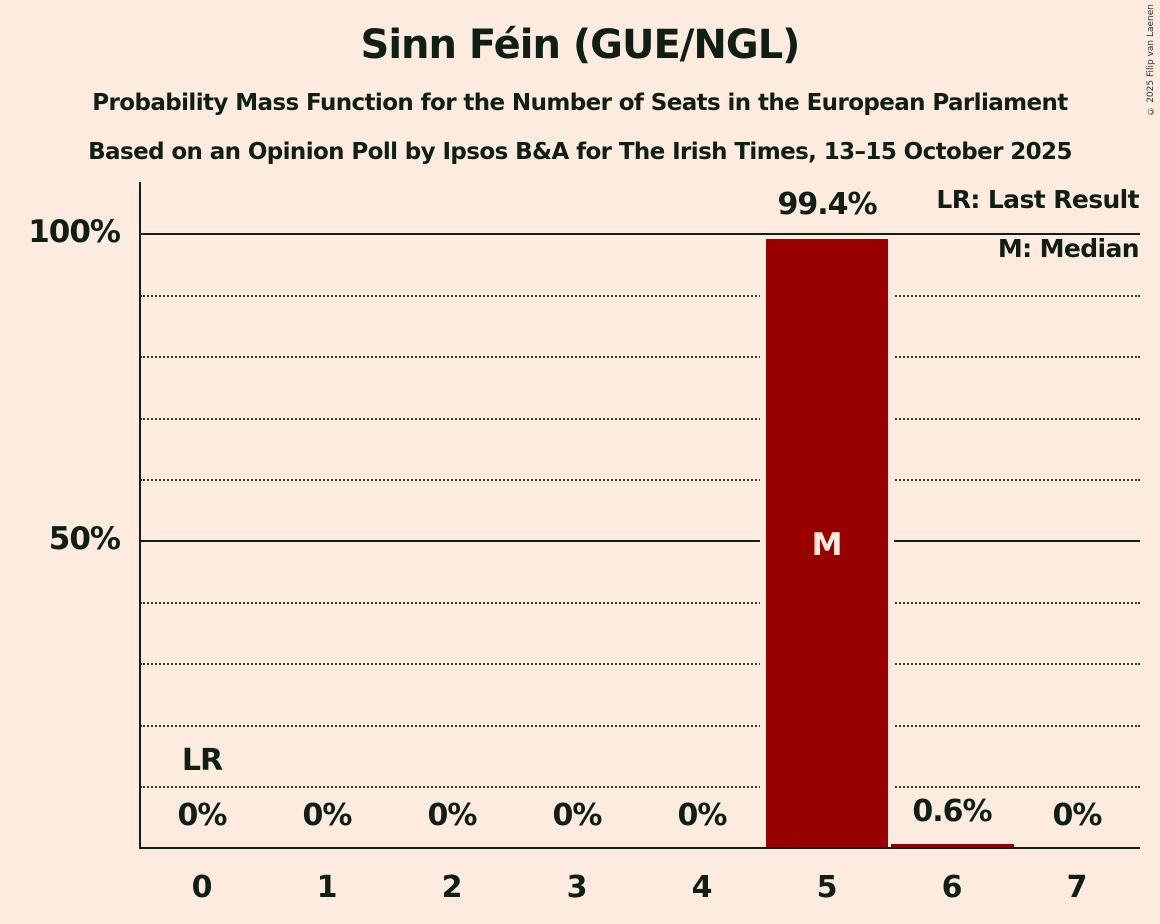 The height and width of the screenshot is (924, 1160). What do you see at coordinates (1077, 815) in the screenshot?
I see `value-label-7: 0%` at bounding box center [1077, 815].